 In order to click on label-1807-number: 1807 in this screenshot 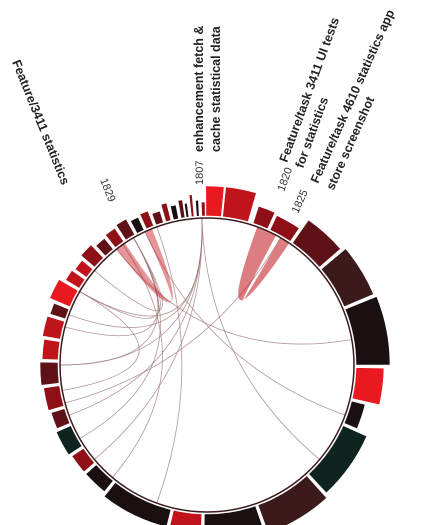, I will do `click(200, 173)`.